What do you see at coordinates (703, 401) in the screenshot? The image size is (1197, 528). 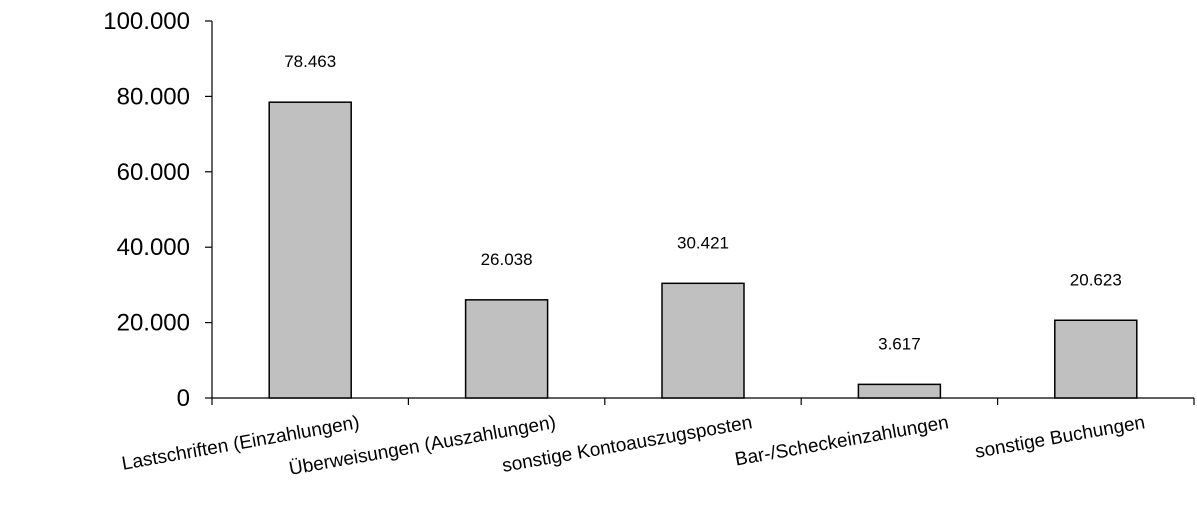 I see `x-axis` at bounding box center [703, 401].